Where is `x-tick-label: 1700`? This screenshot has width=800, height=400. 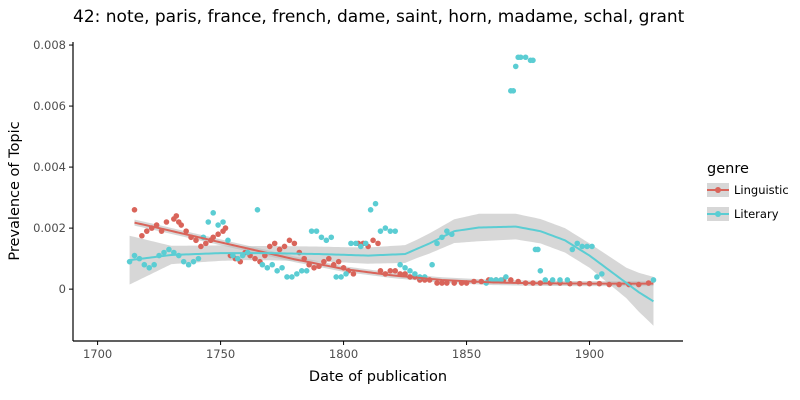 x-tick-label: 1700 is located at coordinates (97, 354).